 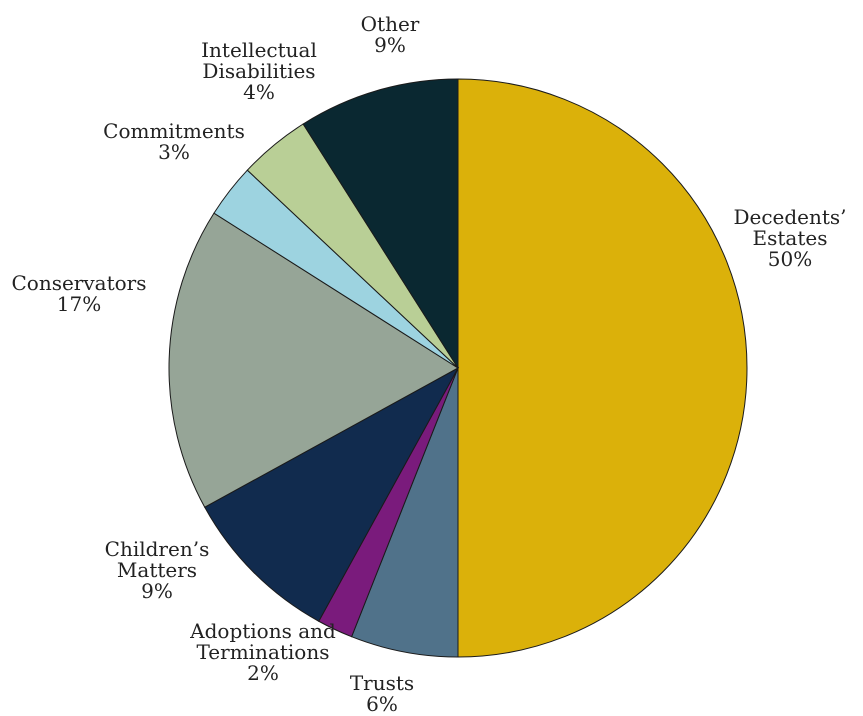 What do you see at coordinates (263, 673) in the screenshot?
I see `slice-value-label: 2%` at bounding box center [263, 673].